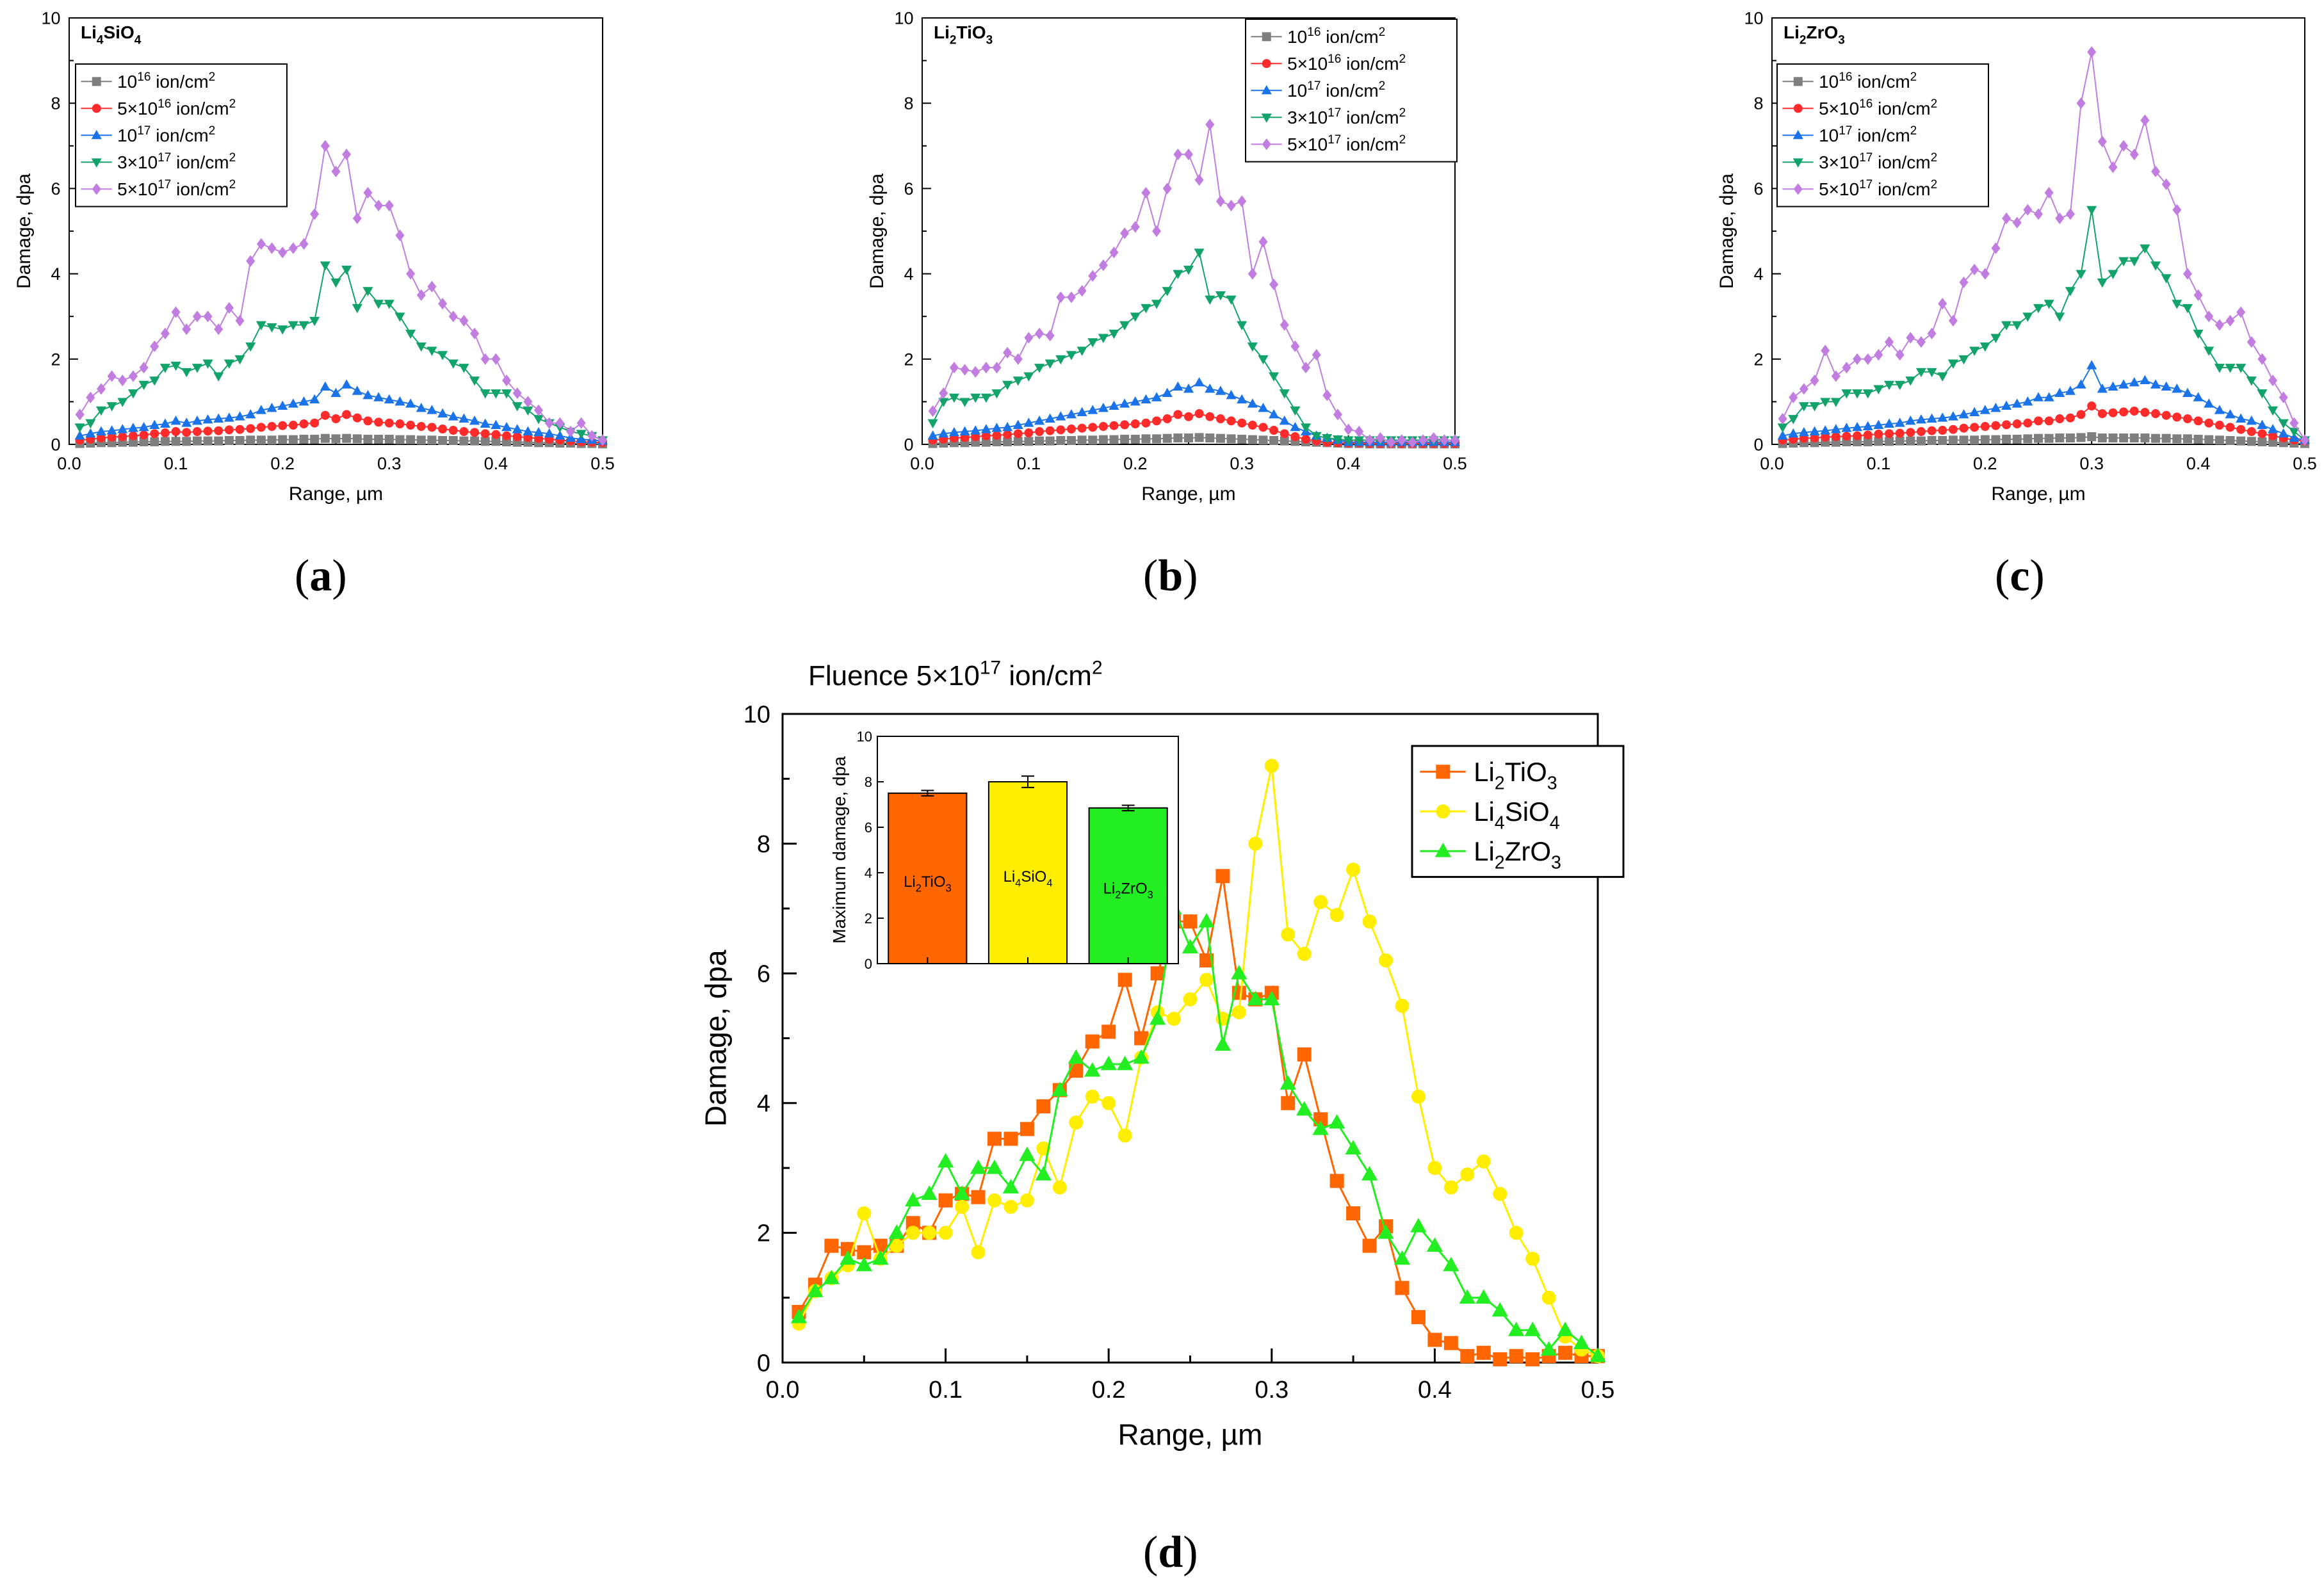  What do you see at coordinates (922, 463) in the screenshot?
I see `x-tick-label: 0.0` at bounding box center [922, 463].